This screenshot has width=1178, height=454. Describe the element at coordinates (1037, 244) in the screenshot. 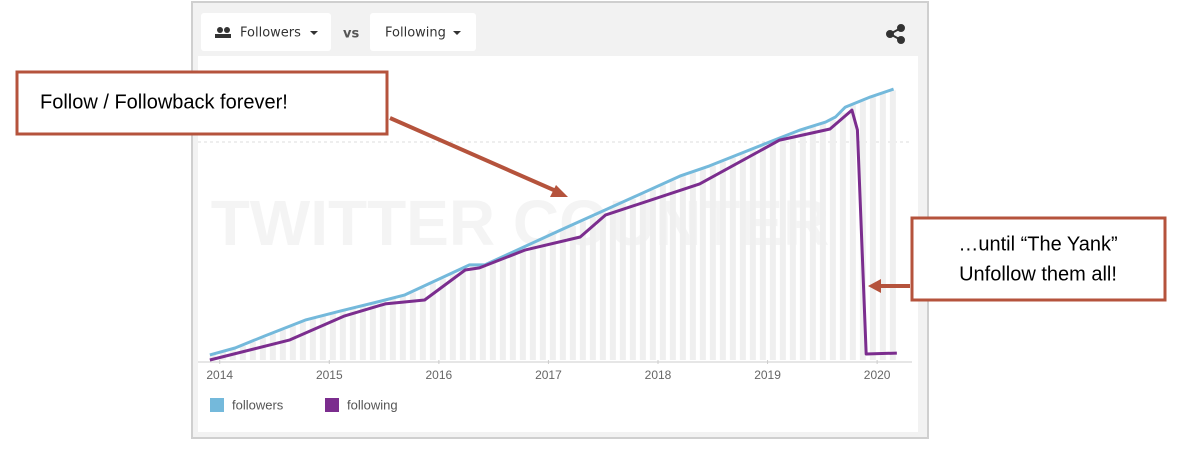

I see `annotation: …until “The Yank”` at that location.